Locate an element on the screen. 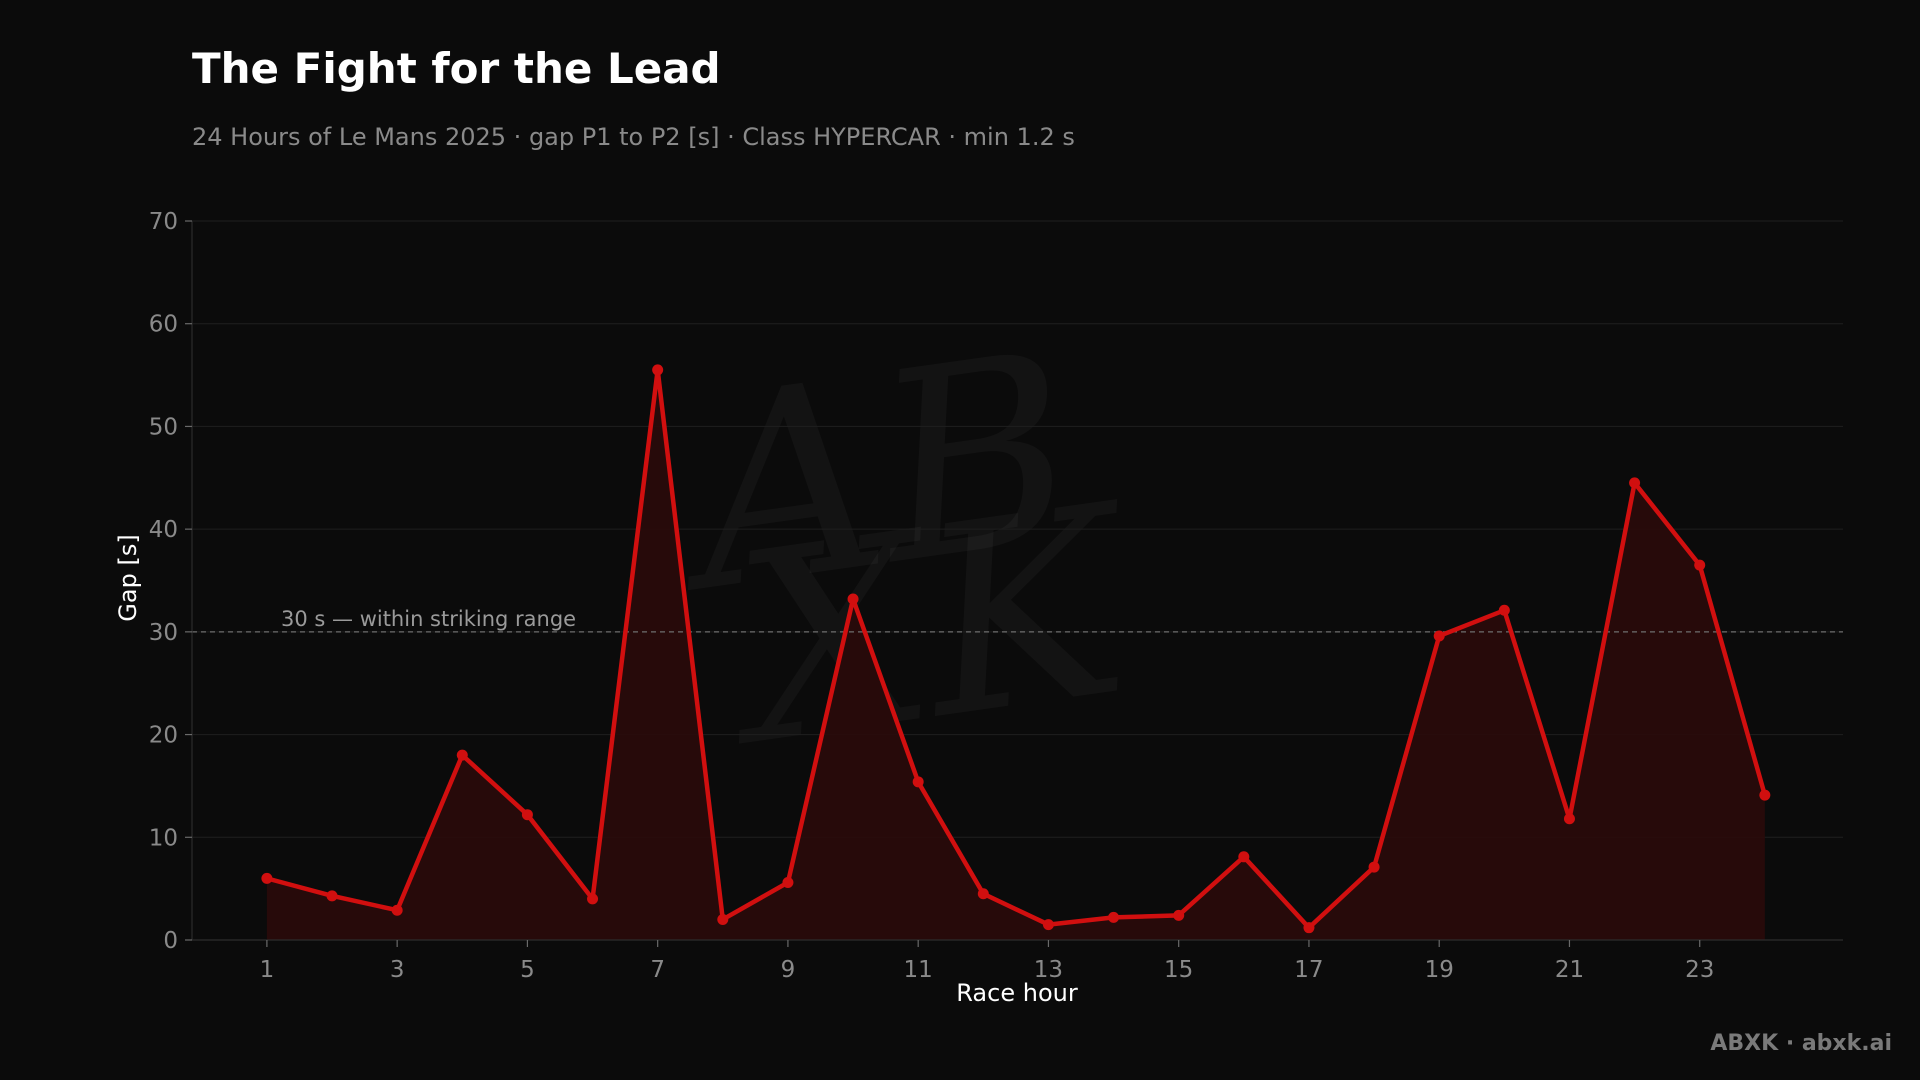 This screenshot has width=1920, height=1080. y-tick-label: 40 is located at coordinates (163, 530).